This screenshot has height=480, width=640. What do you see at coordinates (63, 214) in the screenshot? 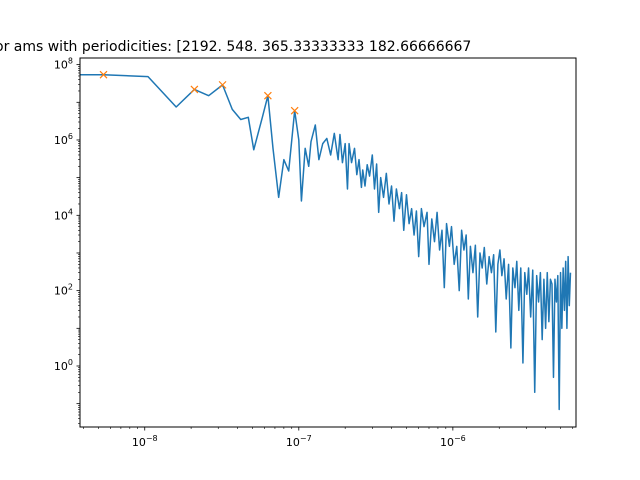
I see `y-tick-label: 10⁴` at bounding box center [63, 214].